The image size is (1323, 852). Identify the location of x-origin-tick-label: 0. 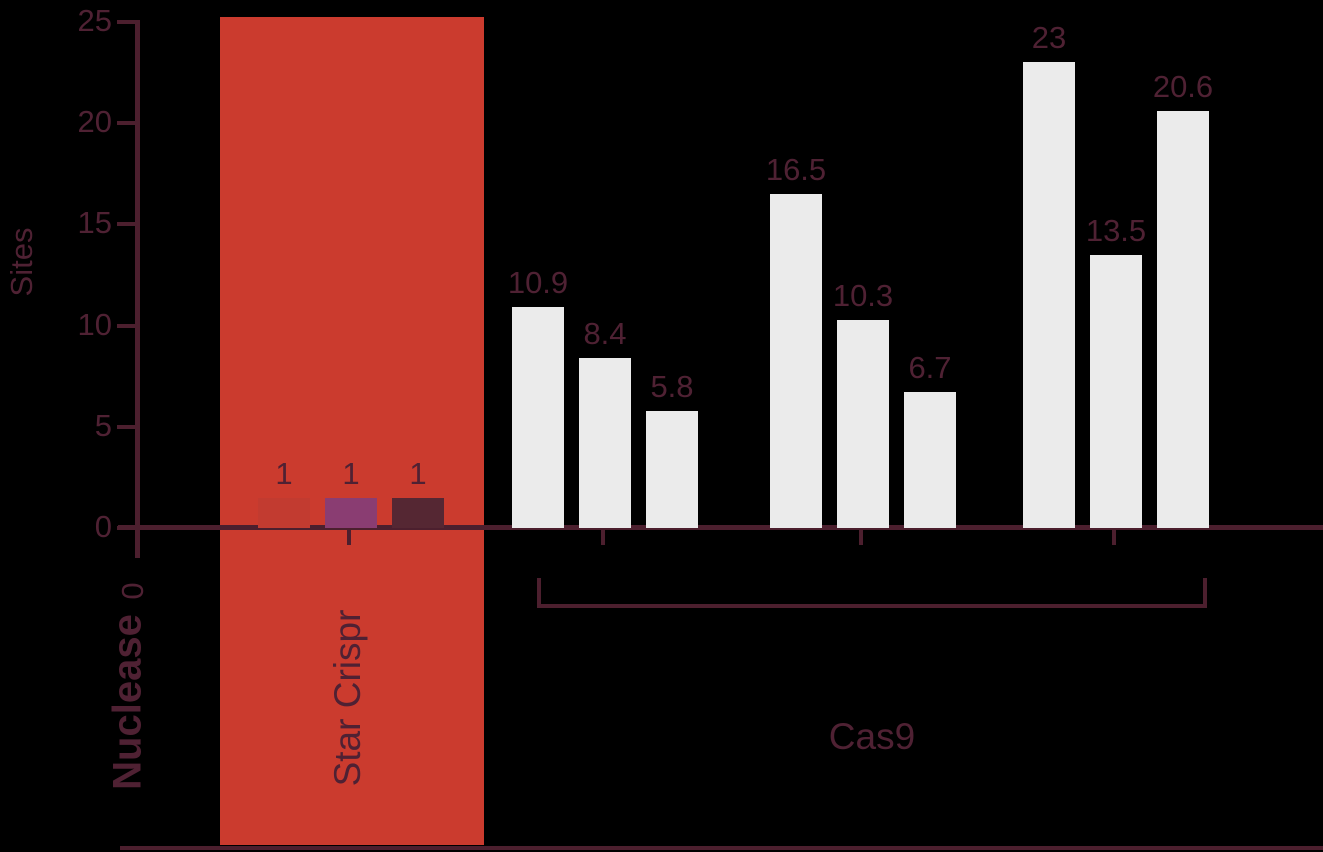
(132, 591).